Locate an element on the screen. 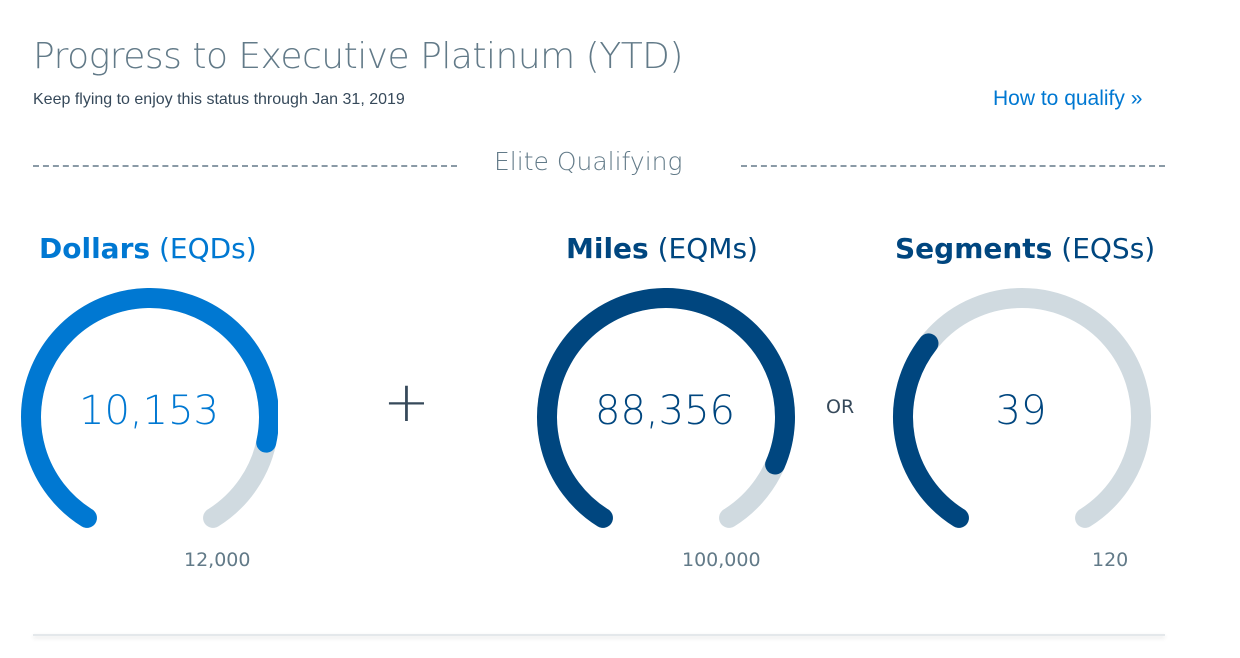 The height and width of the screenshot is (658, 1240). dollars-gauge: 10,153 is located at coordinates (149, 413).